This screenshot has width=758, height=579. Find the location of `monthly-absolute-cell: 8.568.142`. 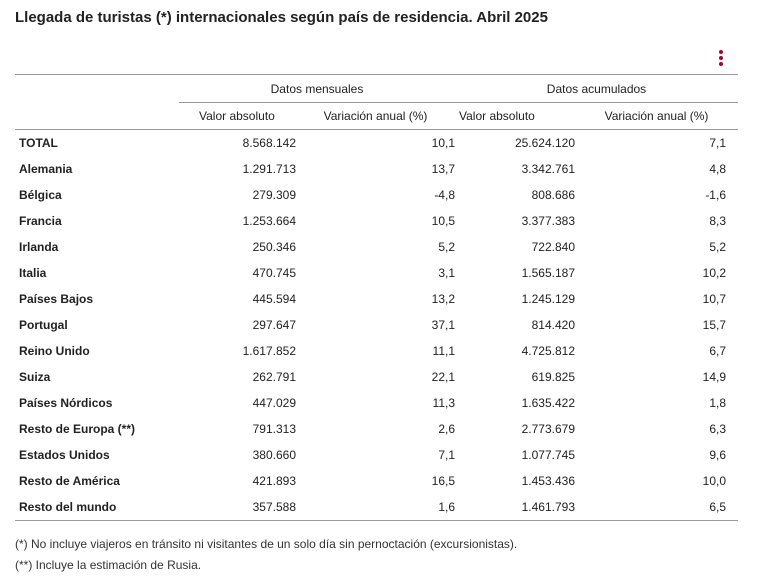

monthly-absolute-cell: 8.568.142 is located at coordinates (269, 143).